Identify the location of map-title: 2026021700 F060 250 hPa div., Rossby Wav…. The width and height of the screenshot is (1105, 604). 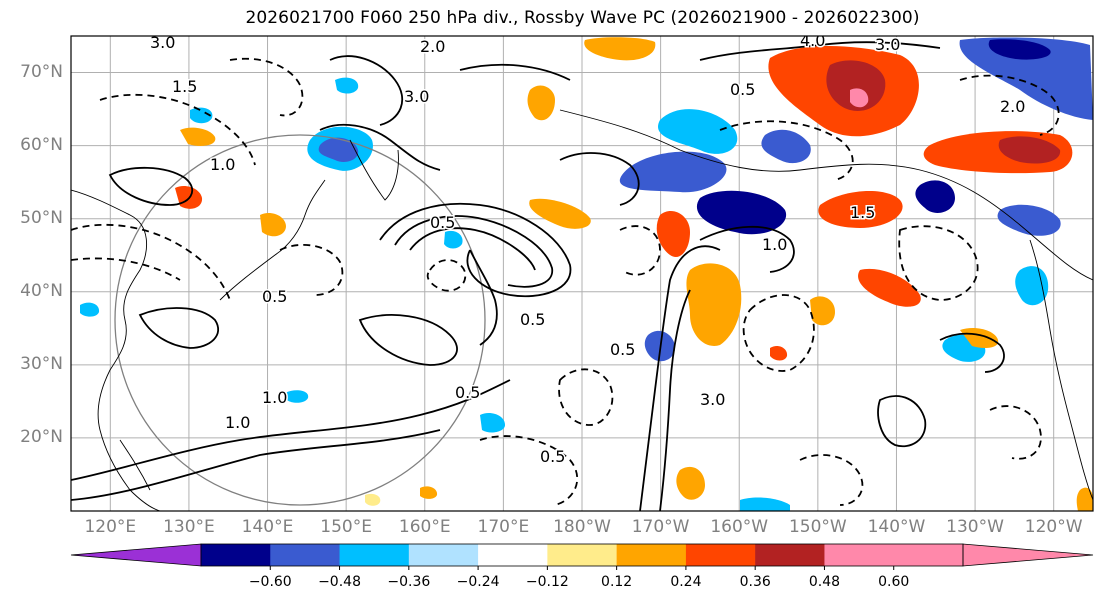
(582, 18).